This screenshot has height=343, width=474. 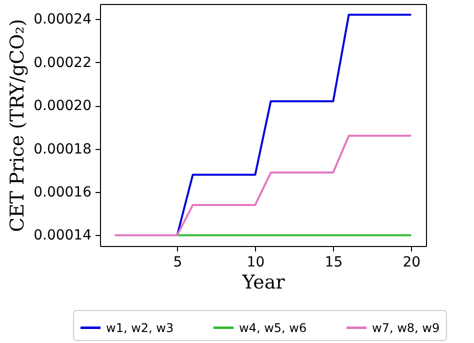 What do you see at coordinates (333, 262) in the screenshot?
I see `x-tick-label: 15` at bounding box center [333, 262].